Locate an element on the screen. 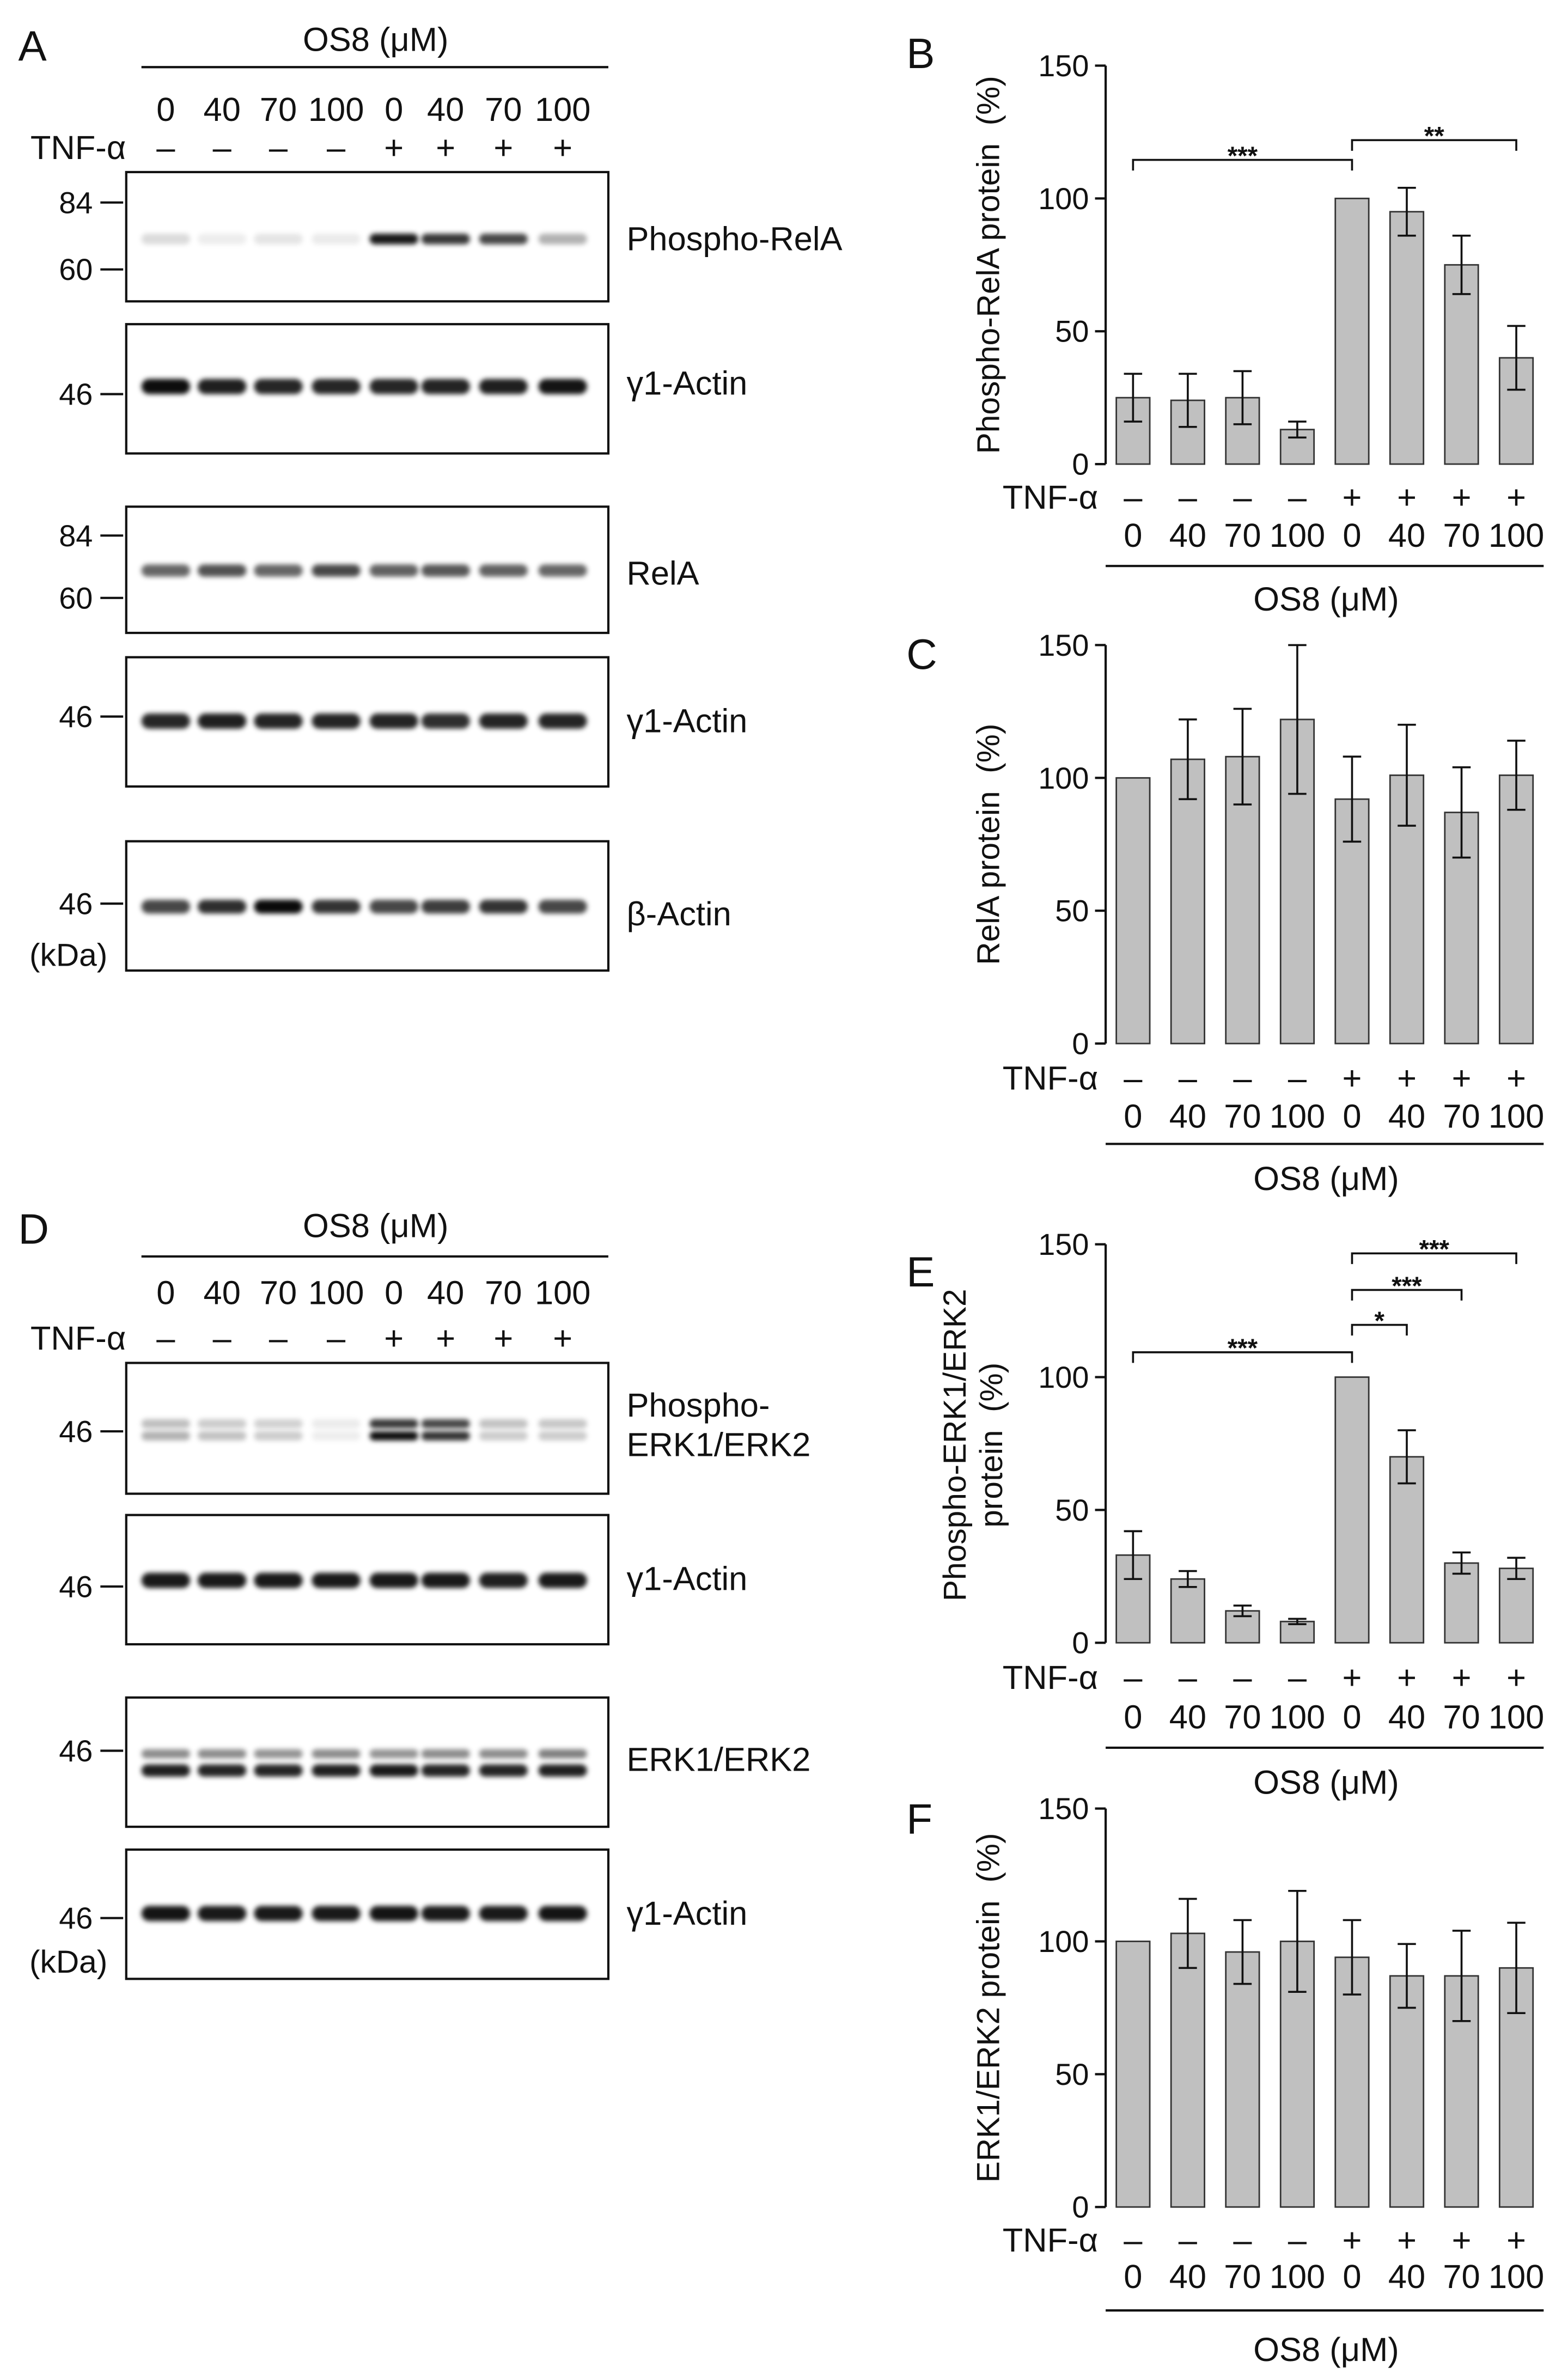 Image resolution: width=1568 pixels, height=2373 pixels. x-axis-group-label: OS8 (μM) is located at coordinates (1326, 600).